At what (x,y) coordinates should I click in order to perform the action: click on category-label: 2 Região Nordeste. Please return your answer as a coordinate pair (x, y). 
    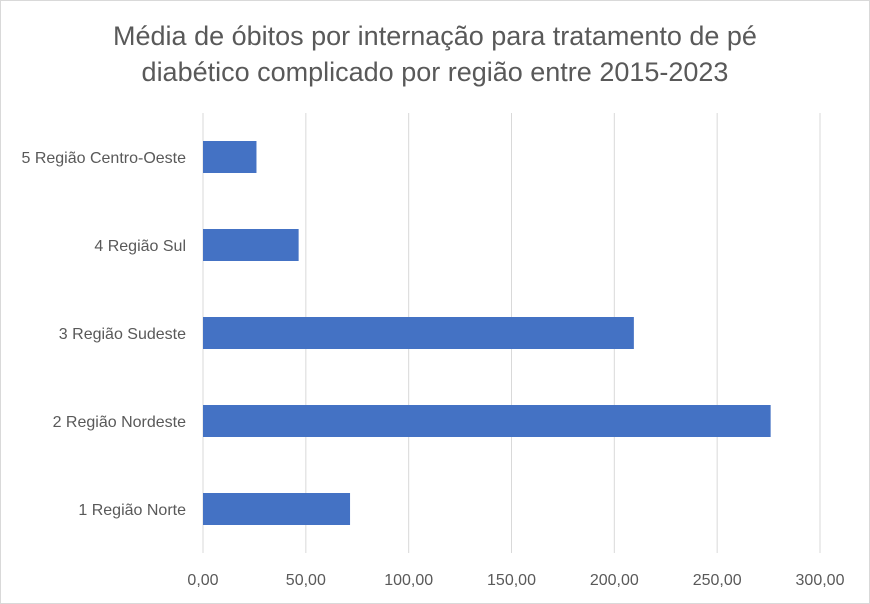
    Looking at the image, I should click on (120, 422).